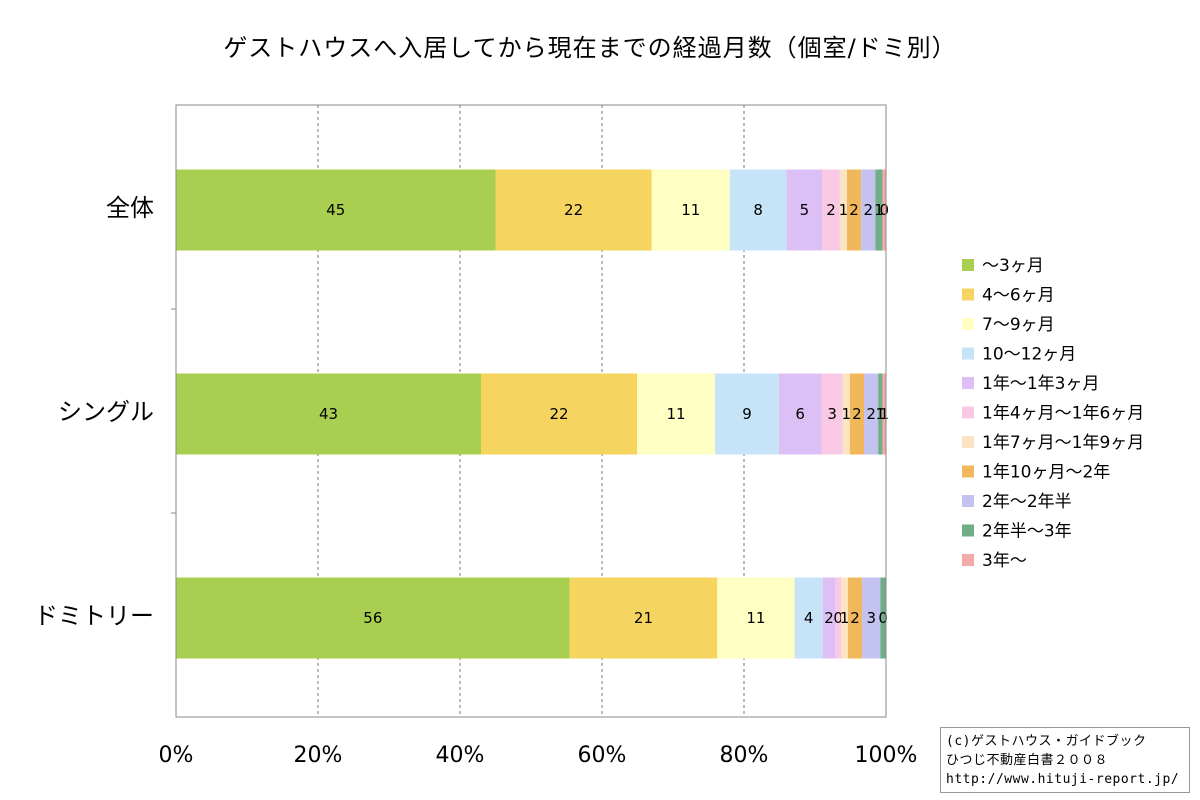 The width and height of the screenshot is (1200, 800). Describe the element at coordinates (1018, 296) in the screenshot. I see `legend-label: 4～6ヶ月` at that location.